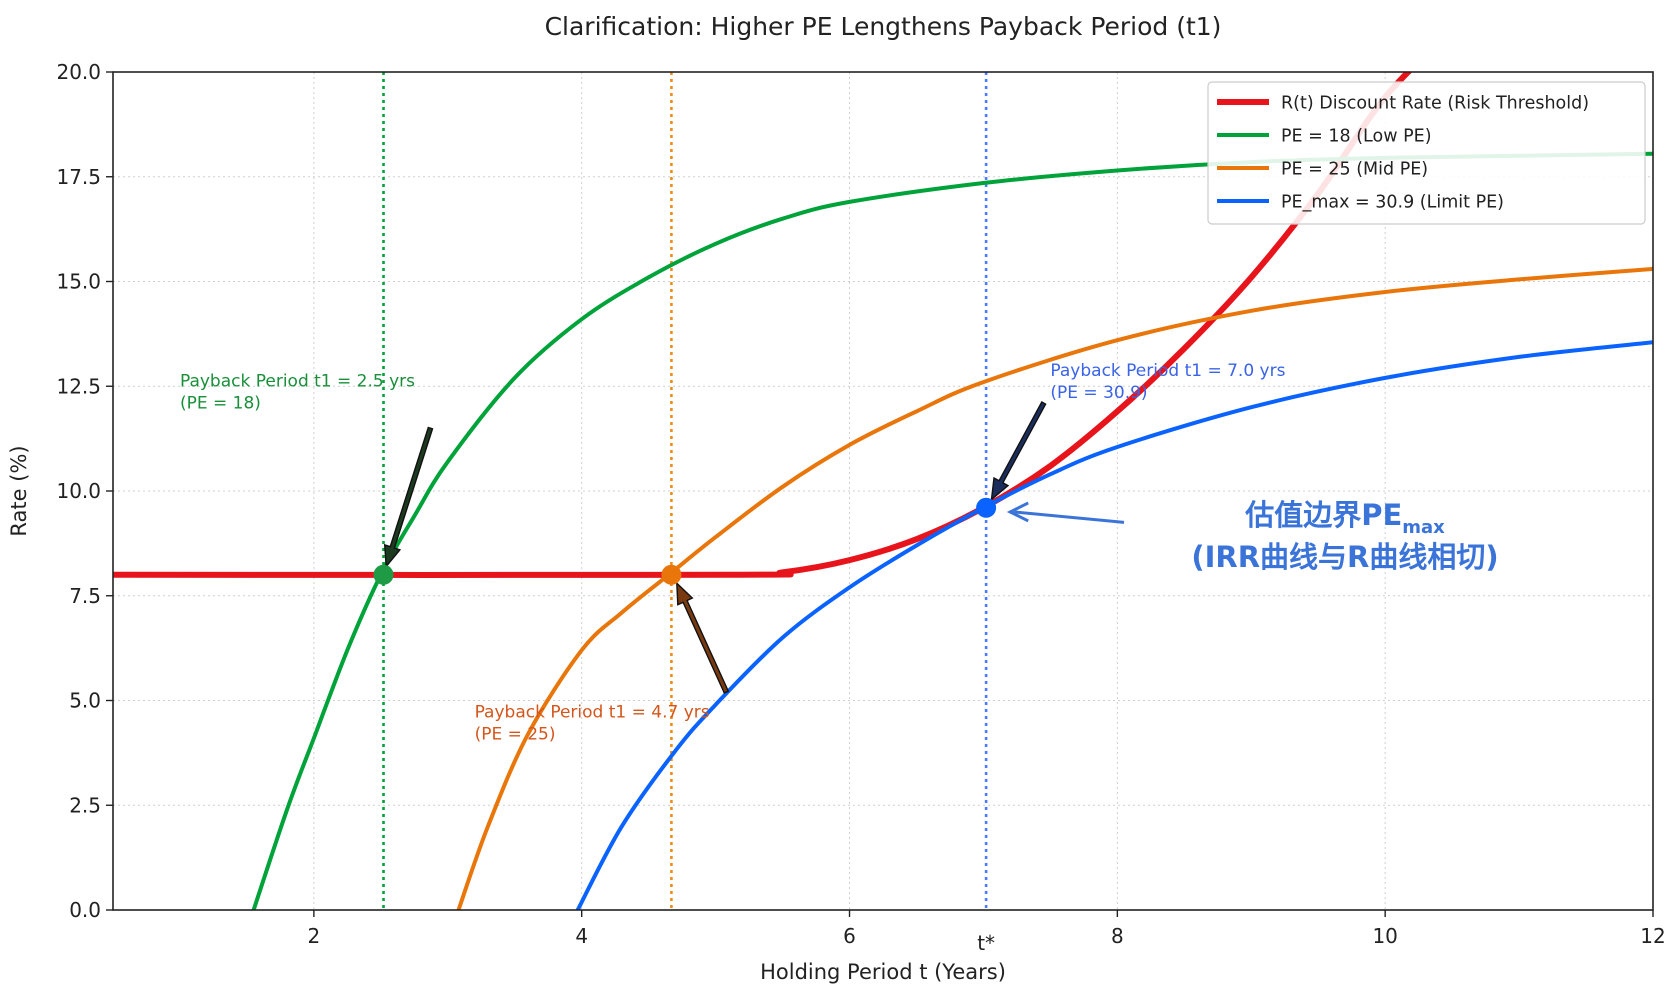  Describe the element at coordinates (1344, 557) in the screenshot. I see `pe-max-subtitle: (IRR曲线与R曲线相切)` at that location.